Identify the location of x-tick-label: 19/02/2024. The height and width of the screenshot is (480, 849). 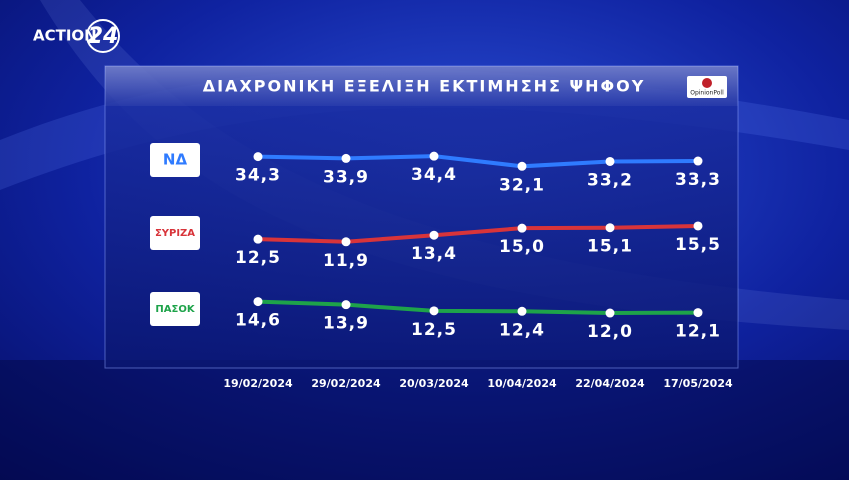
(258, 383).